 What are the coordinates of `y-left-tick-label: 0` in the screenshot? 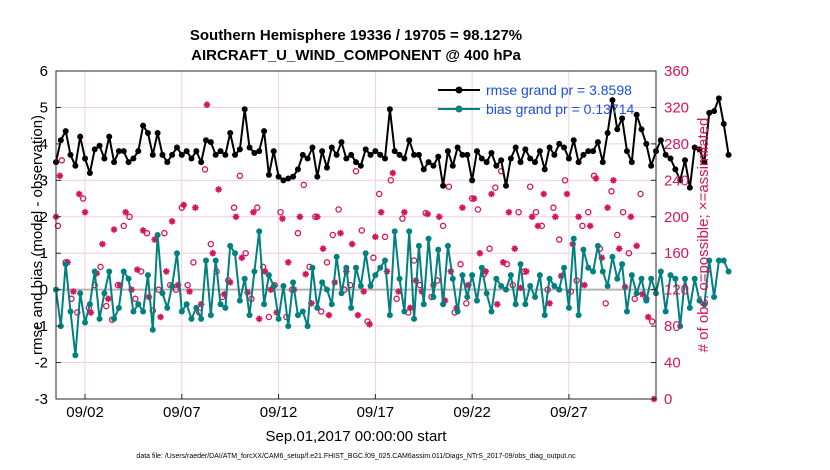 It's located at (44, 290).